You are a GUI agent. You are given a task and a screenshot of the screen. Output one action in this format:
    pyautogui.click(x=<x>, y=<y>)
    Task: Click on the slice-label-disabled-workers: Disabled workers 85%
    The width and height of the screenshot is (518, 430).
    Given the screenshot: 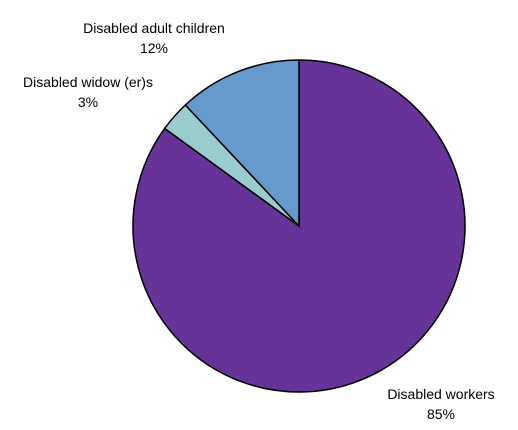 What is the action you would take?
    pyautogui.click(x=441, y=404)
    